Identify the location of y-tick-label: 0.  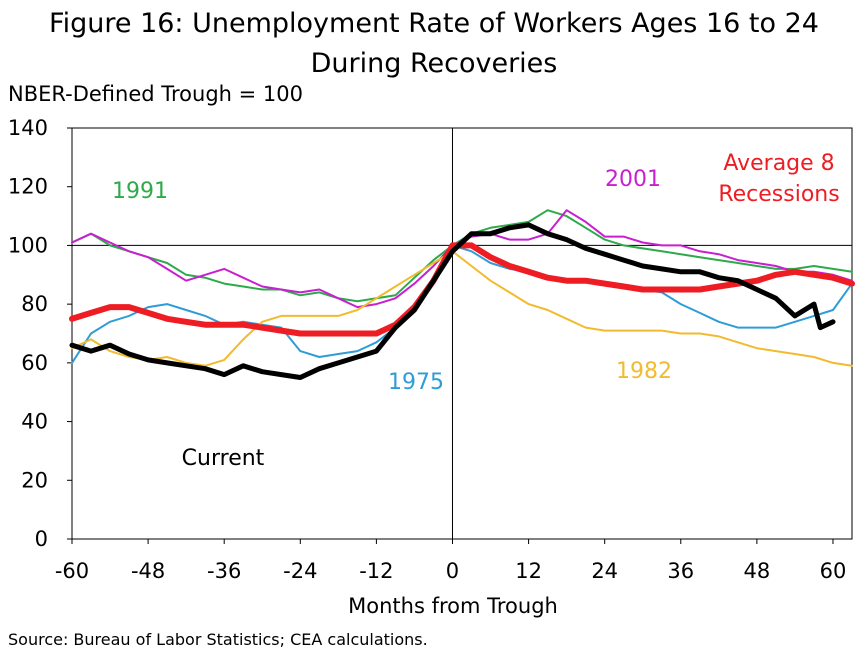
(41, 539).